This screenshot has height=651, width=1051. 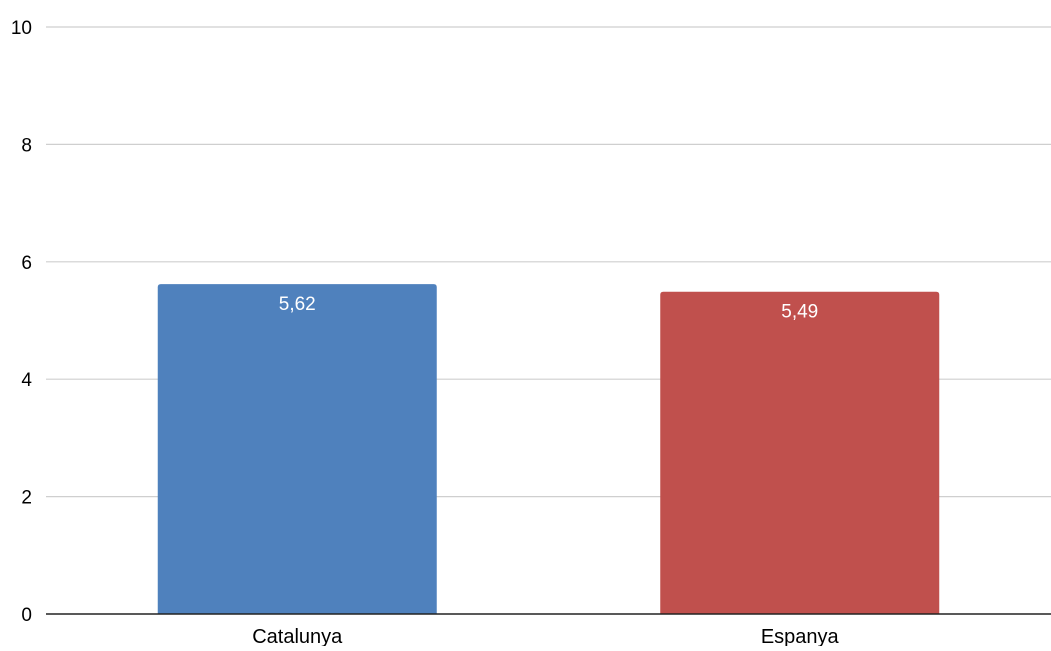 I want to click on x-tick-label-catalunya: Catalunya, so click(x=297, y=636).